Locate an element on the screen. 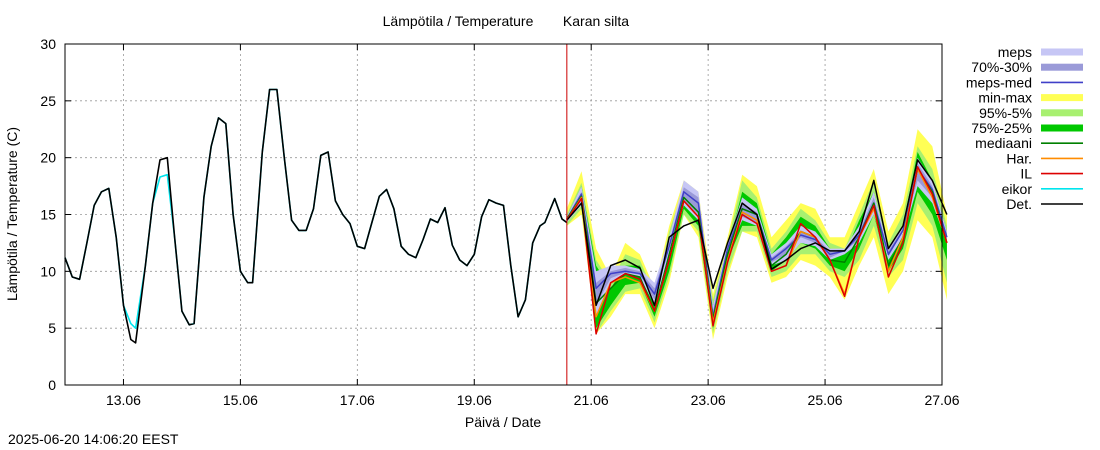 This screenshot has height=450, width=1100. x-tick-label: 17.06 is located at coordinates (357, 400).